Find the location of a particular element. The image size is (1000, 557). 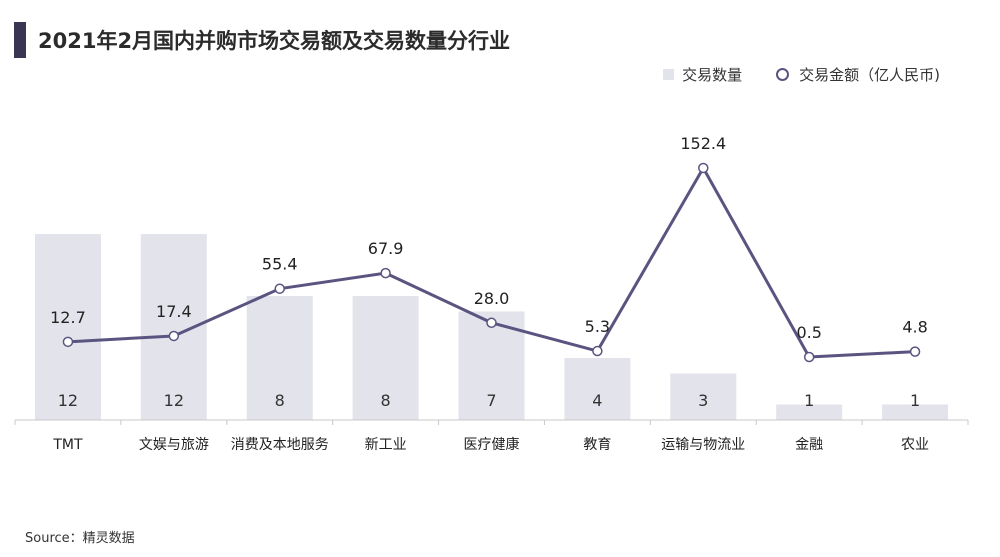

legend-line-label: 交易金额（亿人民币) is located at coordinates (869, 75).